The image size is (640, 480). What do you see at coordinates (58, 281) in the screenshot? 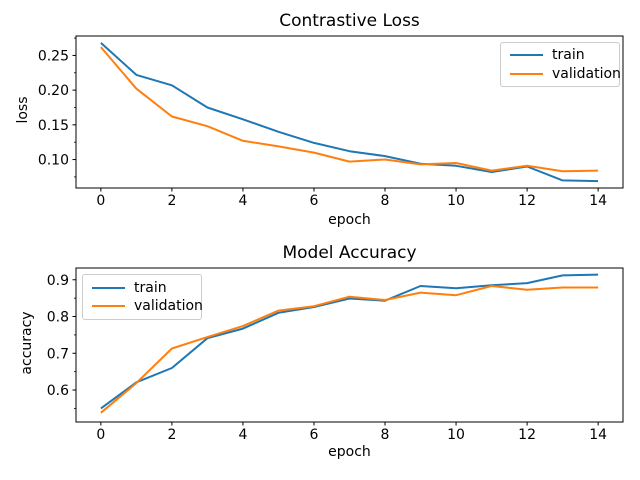
I see `y-tick-label: 0.9` at bounding box center [58, 281].